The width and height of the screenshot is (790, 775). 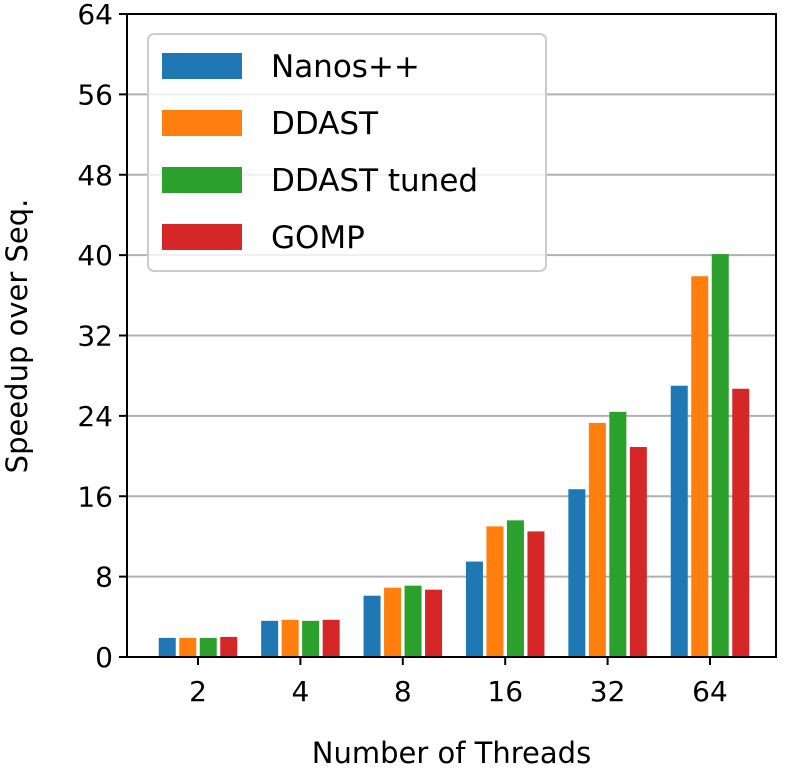 I want to click on y-tick-label: 0, so click(x=104, y=657).